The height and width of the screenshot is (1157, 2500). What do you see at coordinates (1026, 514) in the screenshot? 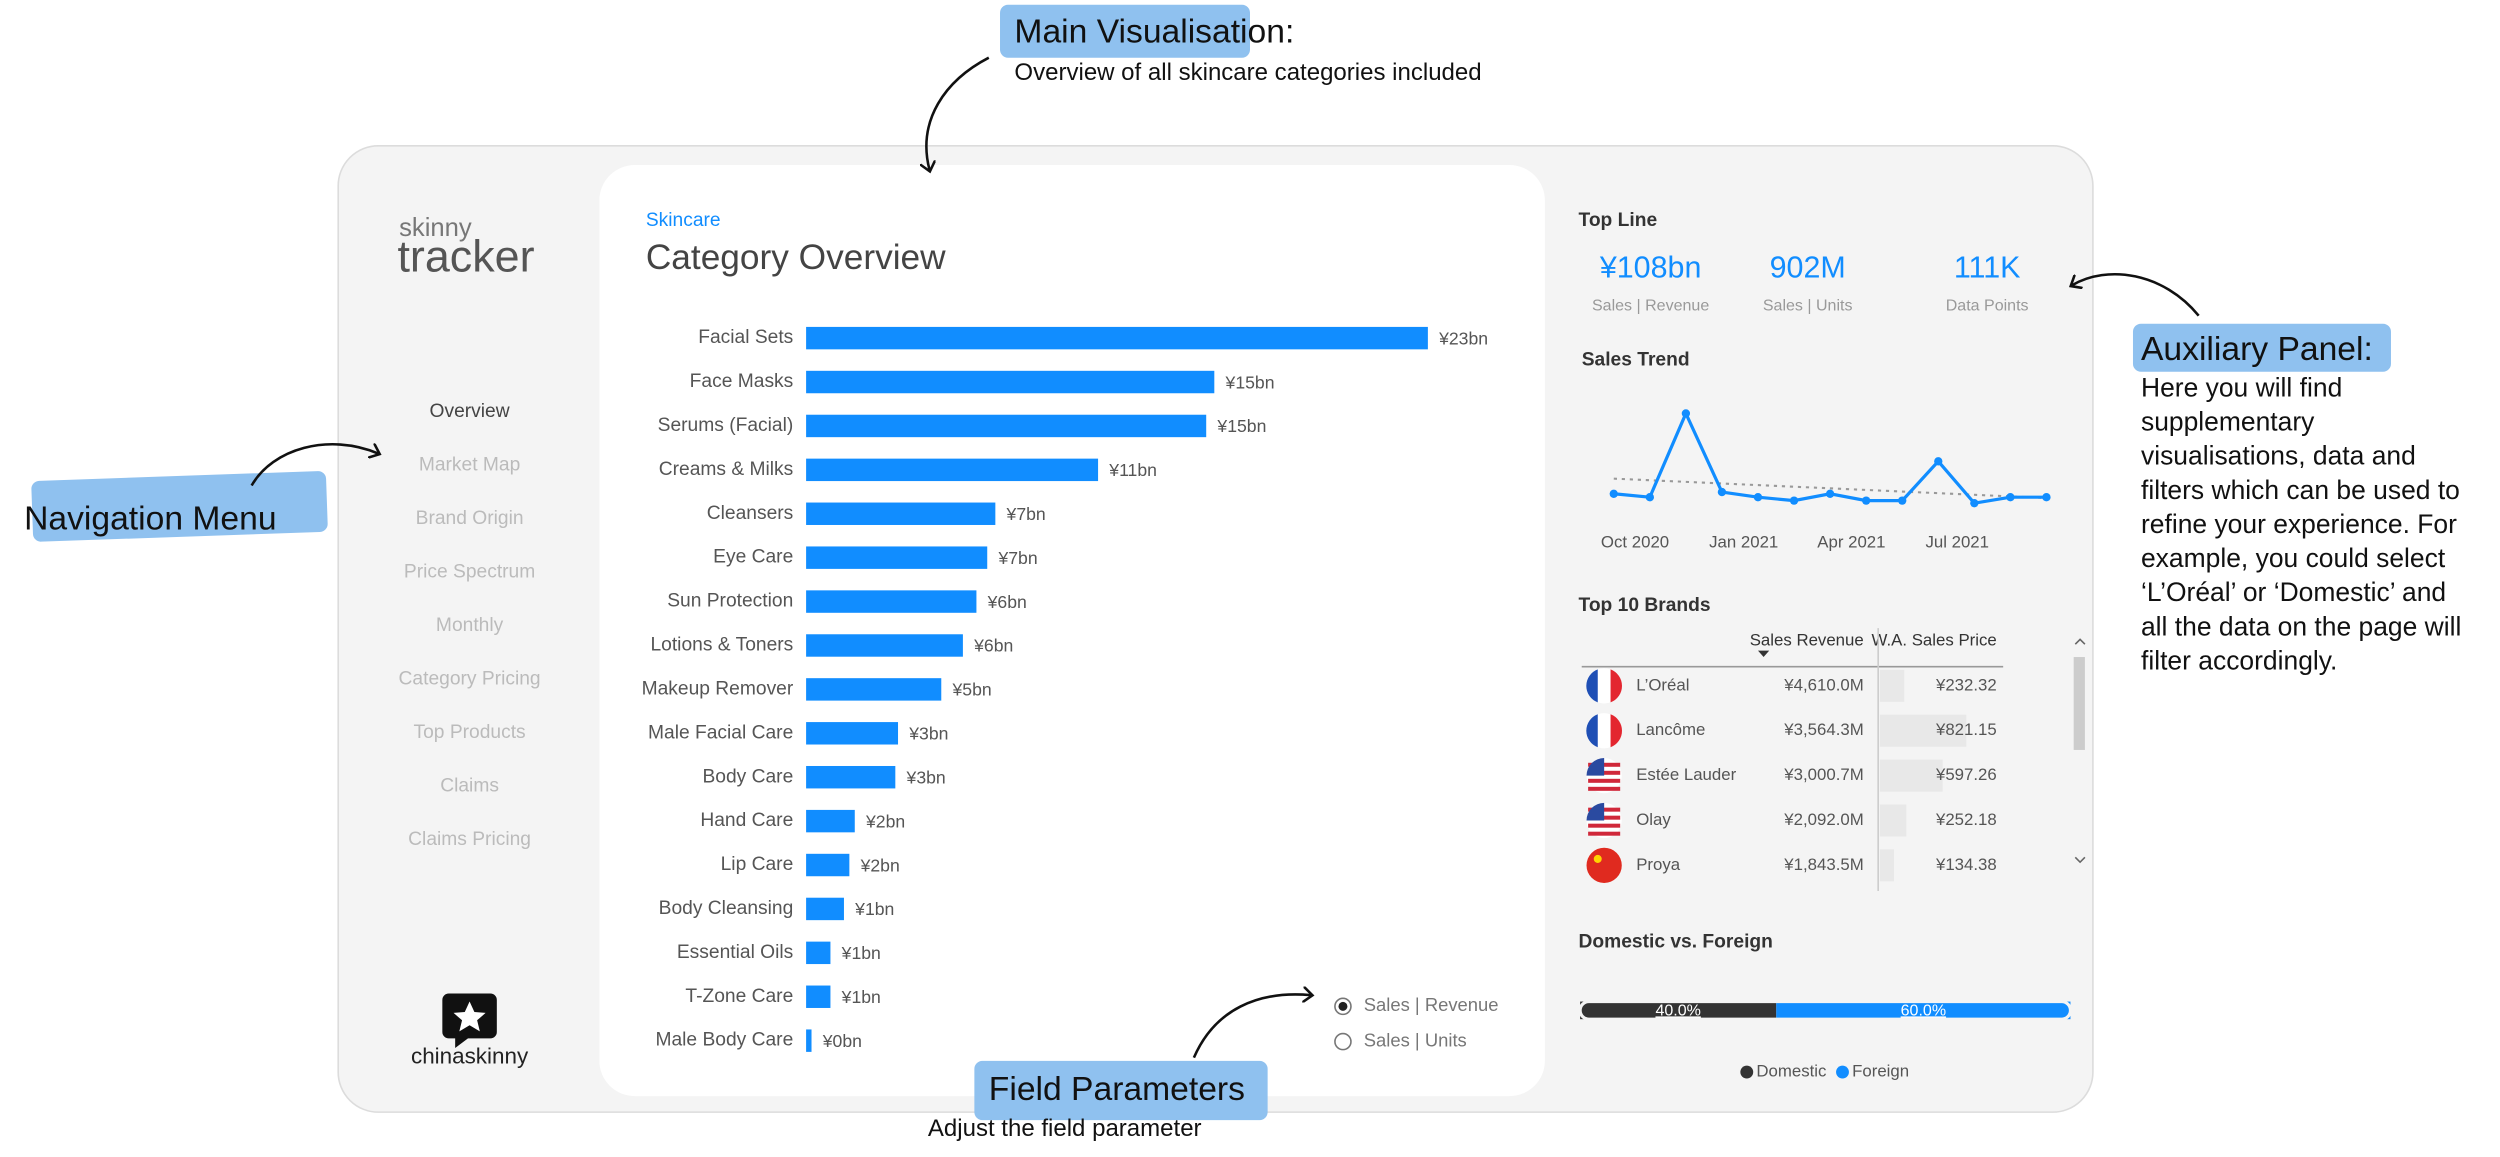
I see `value-label: ¥7bn` at bounding box center [1026, 514].